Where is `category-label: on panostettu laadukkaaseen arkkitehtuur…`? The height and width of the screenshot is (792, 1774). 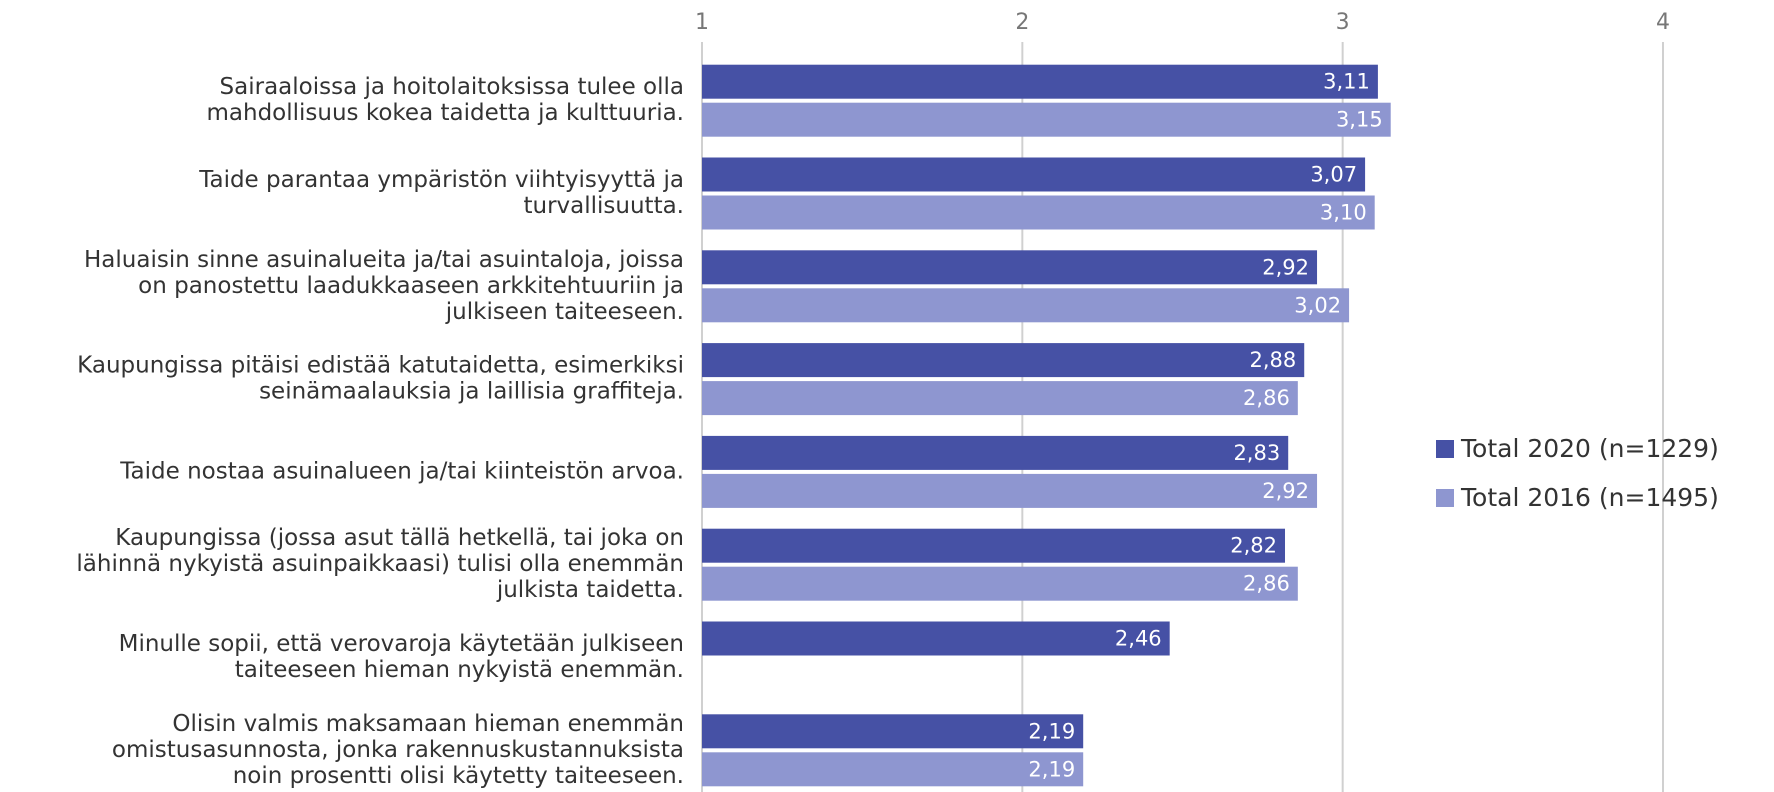
category-label: on panostettu laadukkaaseen arkkitehtuur… is located at coordinates (411, 286).